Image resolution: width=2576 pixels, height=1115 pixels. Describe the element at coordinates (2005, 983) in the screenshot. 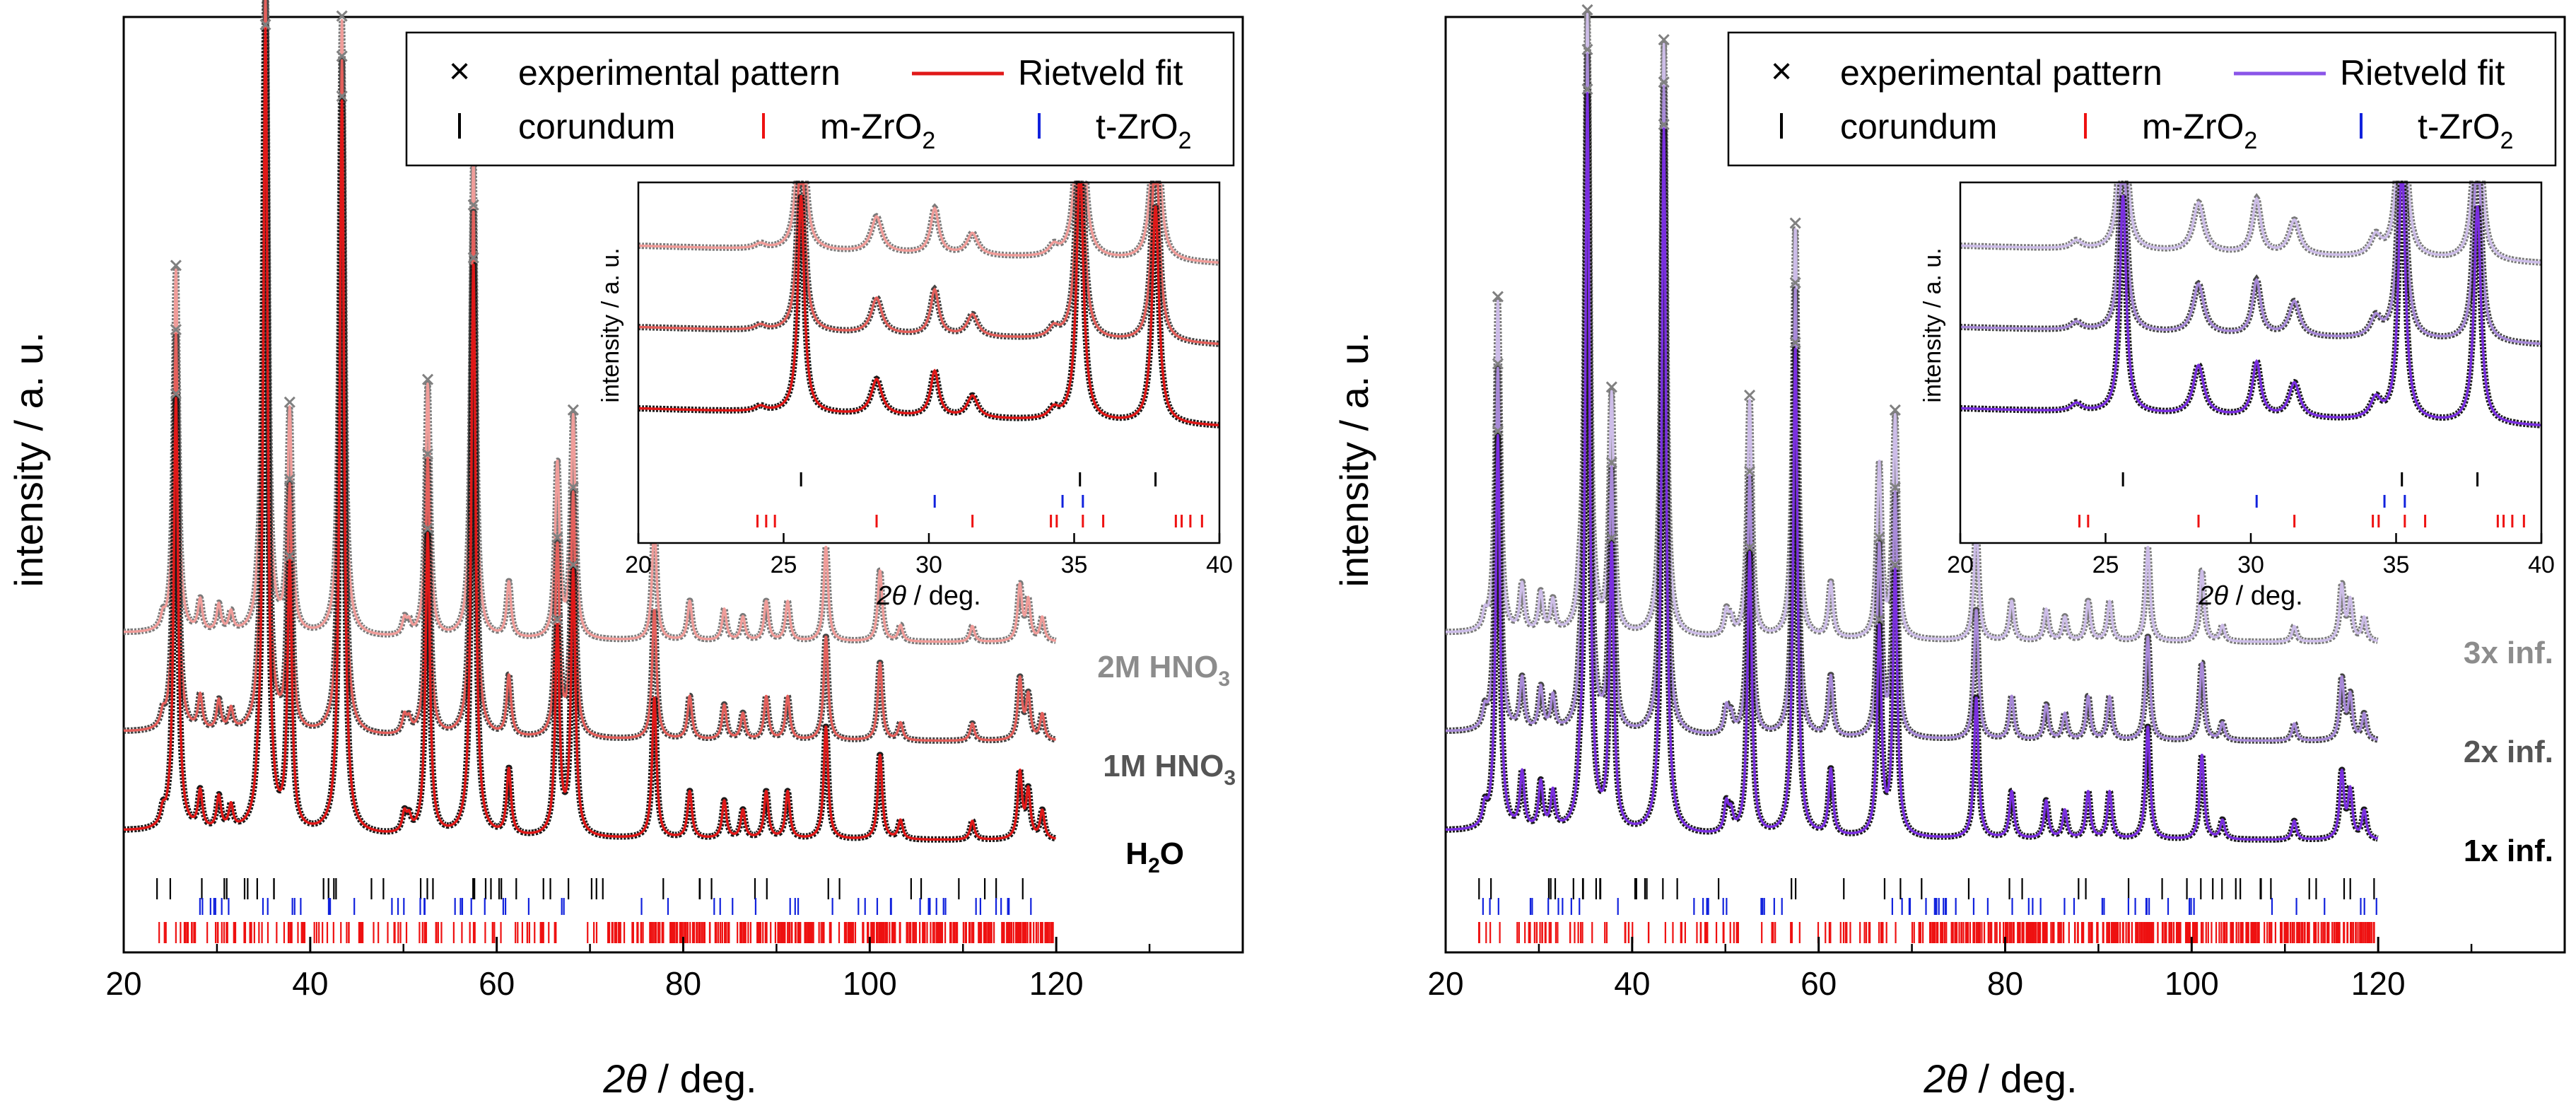

I see `x-tick-label: 80` at that location.